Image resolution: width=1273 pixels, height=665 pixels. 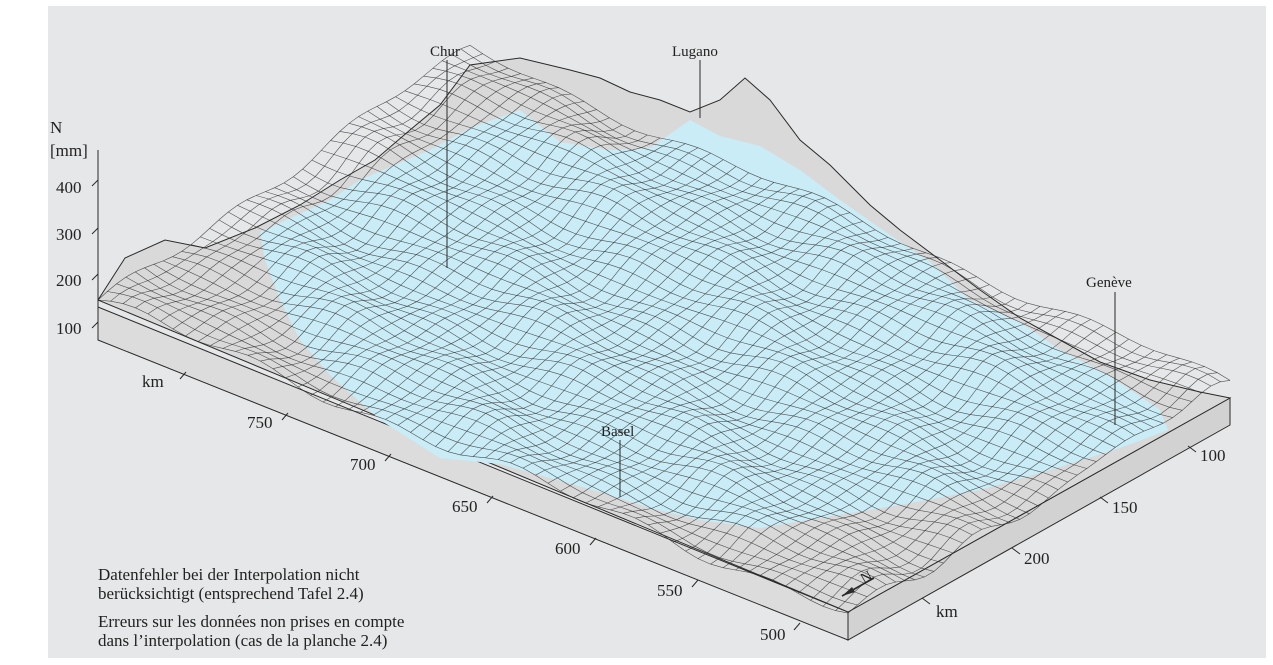 I want to click on caption-de-line: berücksichtigt (entsprechend Tafel 2.4), so click(x=231, y=593).